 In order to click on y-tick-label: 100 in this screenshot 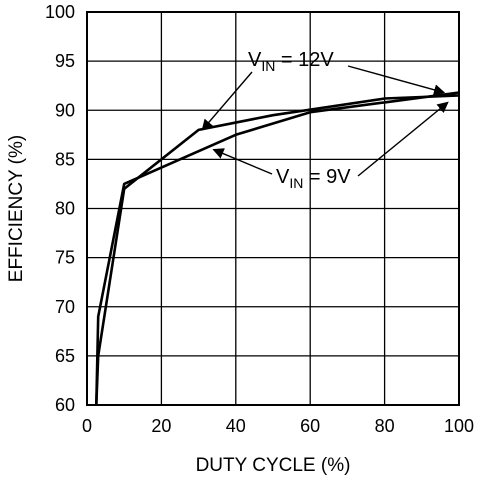, I will do `click(60, 12)`.